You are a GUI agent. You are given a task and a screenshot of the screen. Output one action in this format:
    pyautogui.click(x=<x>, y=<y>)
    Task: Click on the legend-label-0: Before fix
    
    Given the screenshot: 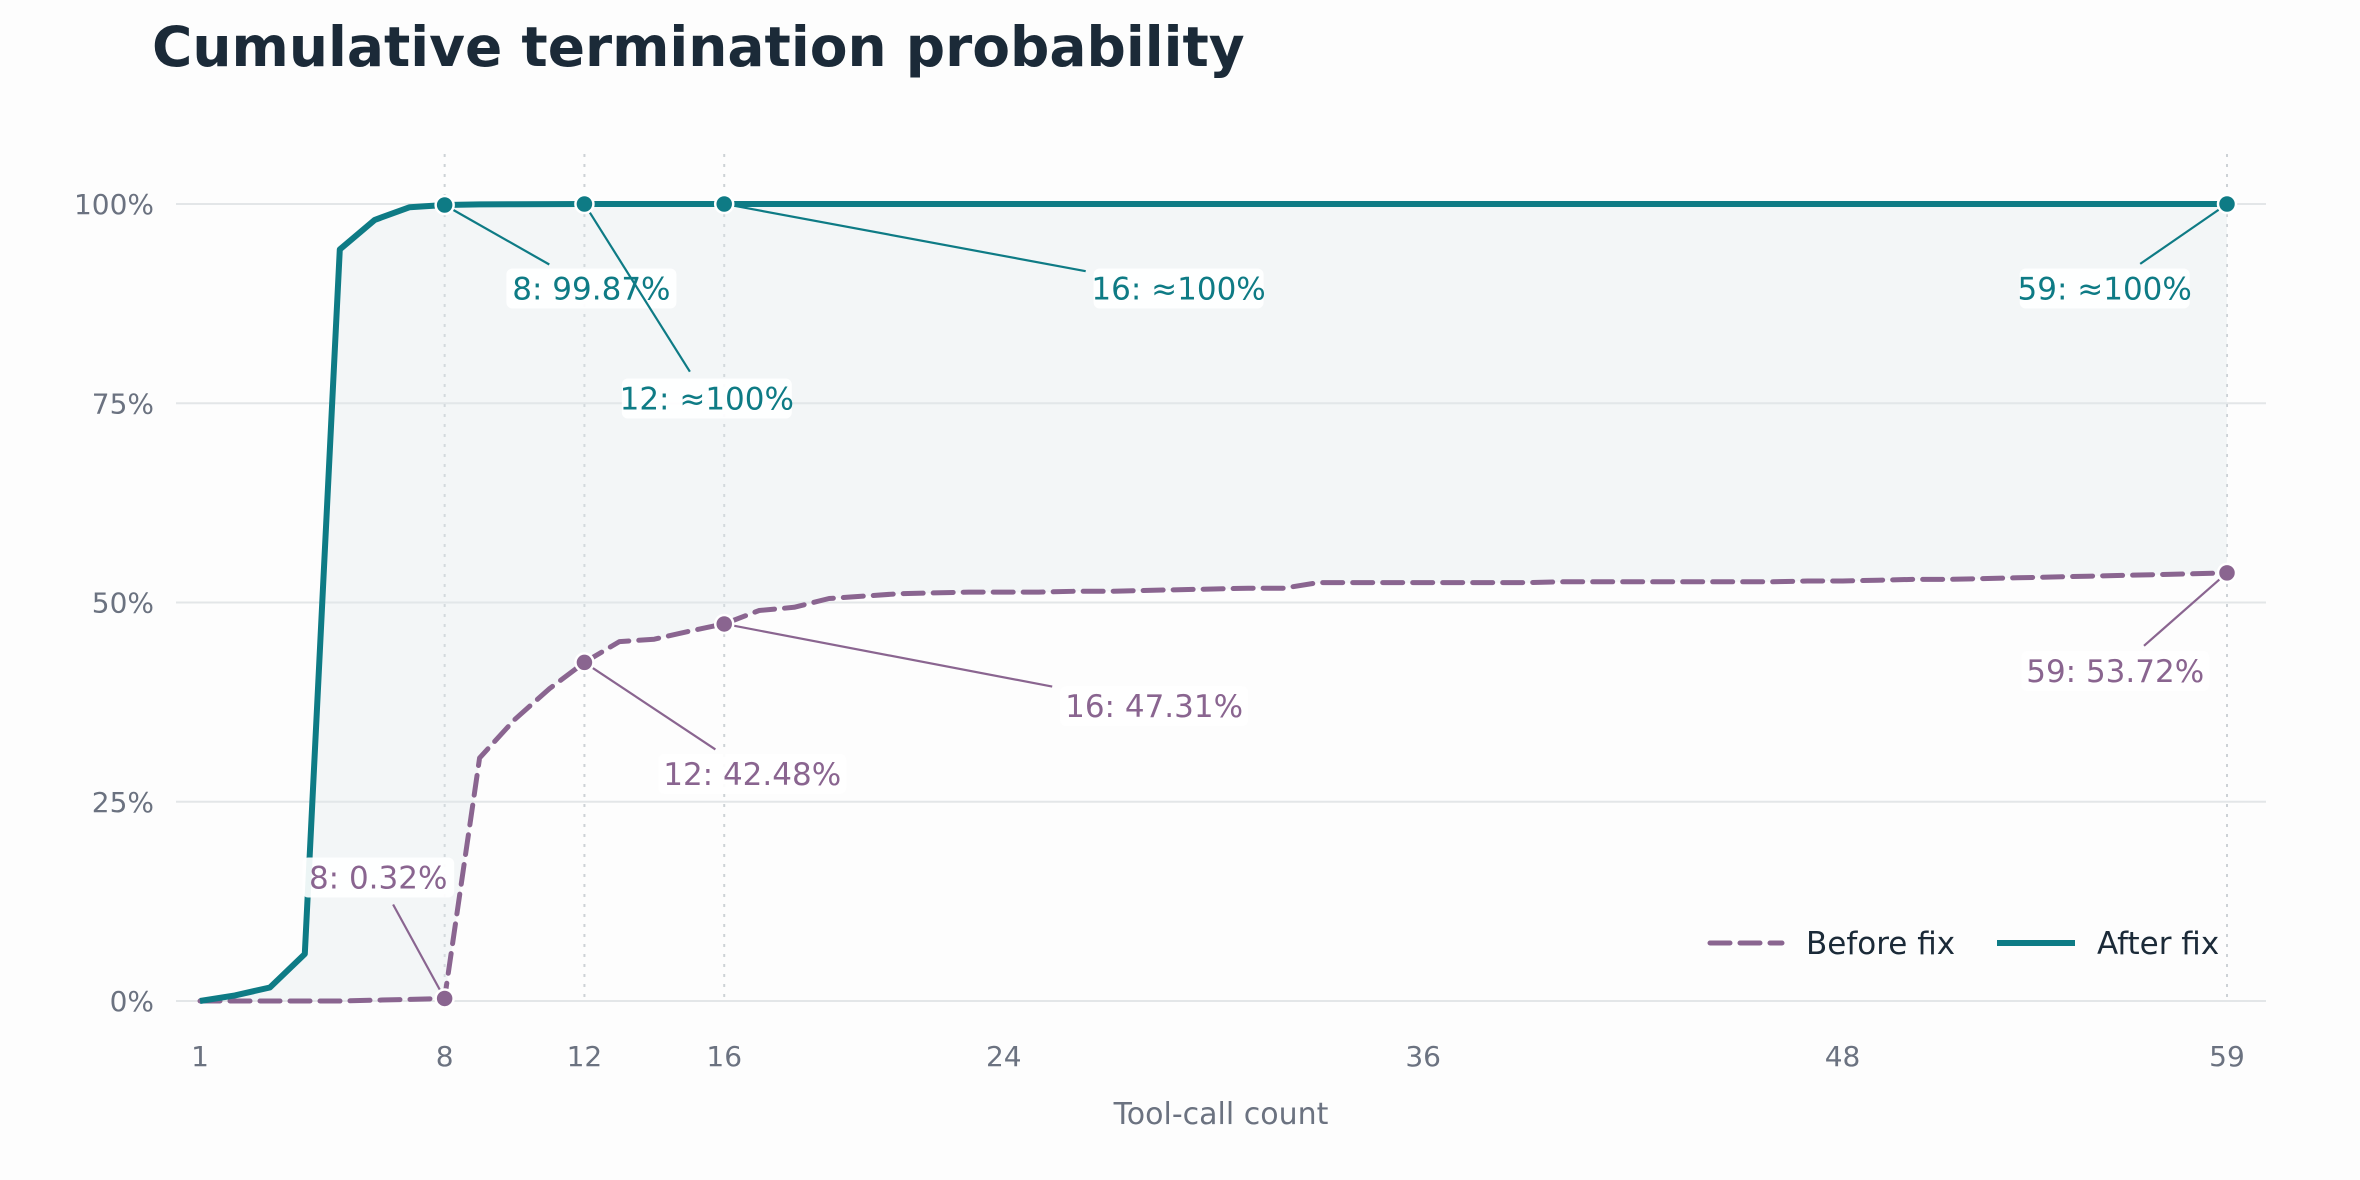 What is the action you would take?
    pyautogui.click(x=1880, y=944)
    